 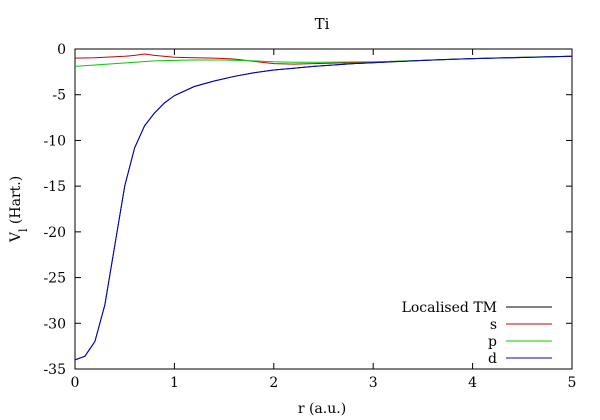 I want to click on x-tick-label-0: 0, so click(x=75, y=383).